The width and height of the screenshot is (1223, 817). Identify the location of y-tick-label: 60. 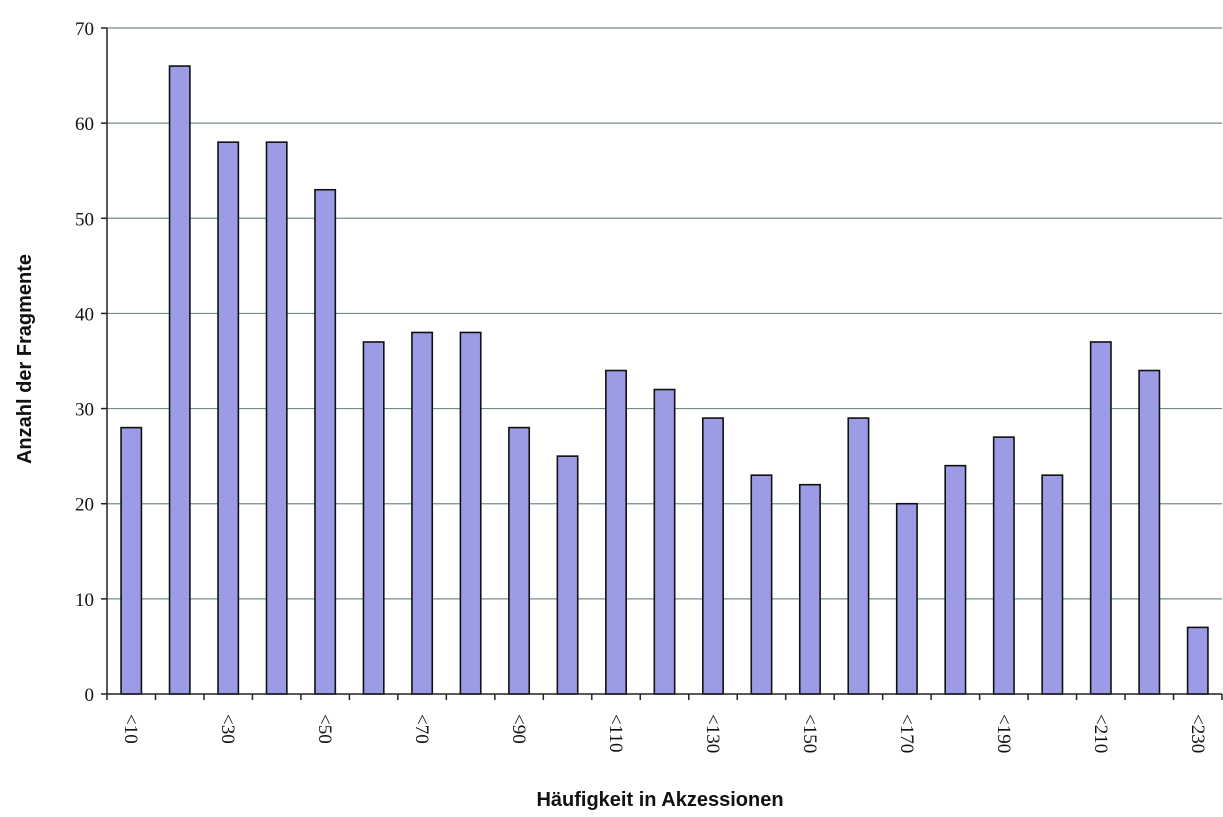
(84, 124).